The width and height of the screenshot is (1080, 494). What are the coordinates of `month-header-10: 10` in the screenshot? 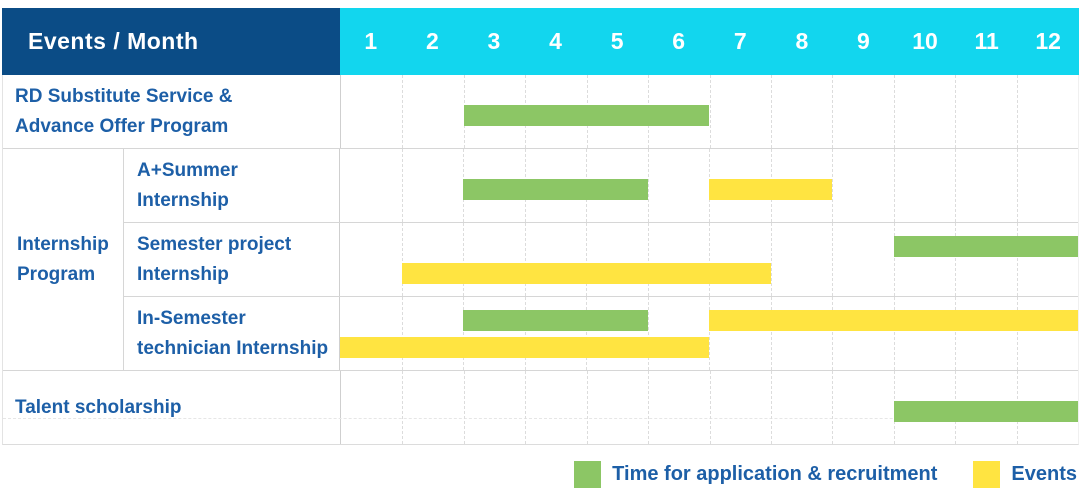 It's located at (925, 41).